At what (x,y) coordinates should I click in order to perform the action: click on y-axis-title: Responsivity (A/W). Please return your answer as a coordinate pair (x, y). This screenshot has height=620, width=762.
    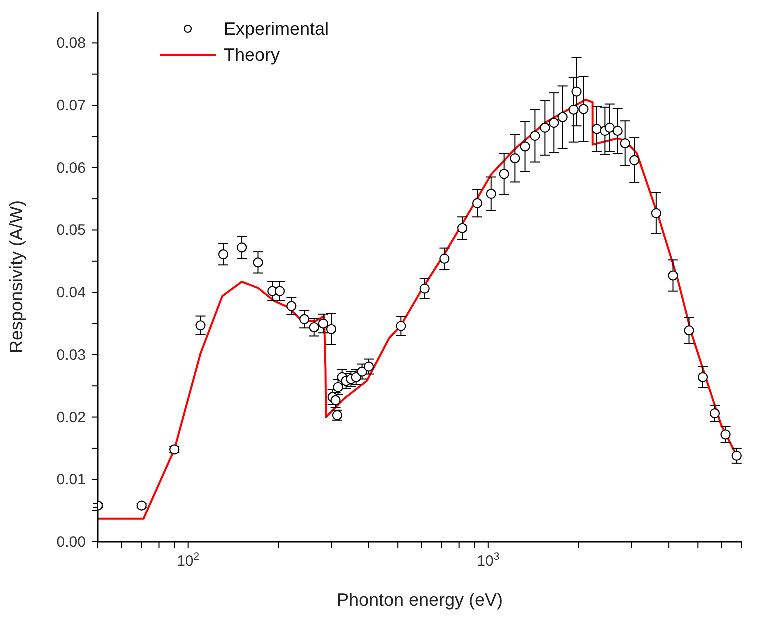
    Looking at the image, I should click on (16, 277).